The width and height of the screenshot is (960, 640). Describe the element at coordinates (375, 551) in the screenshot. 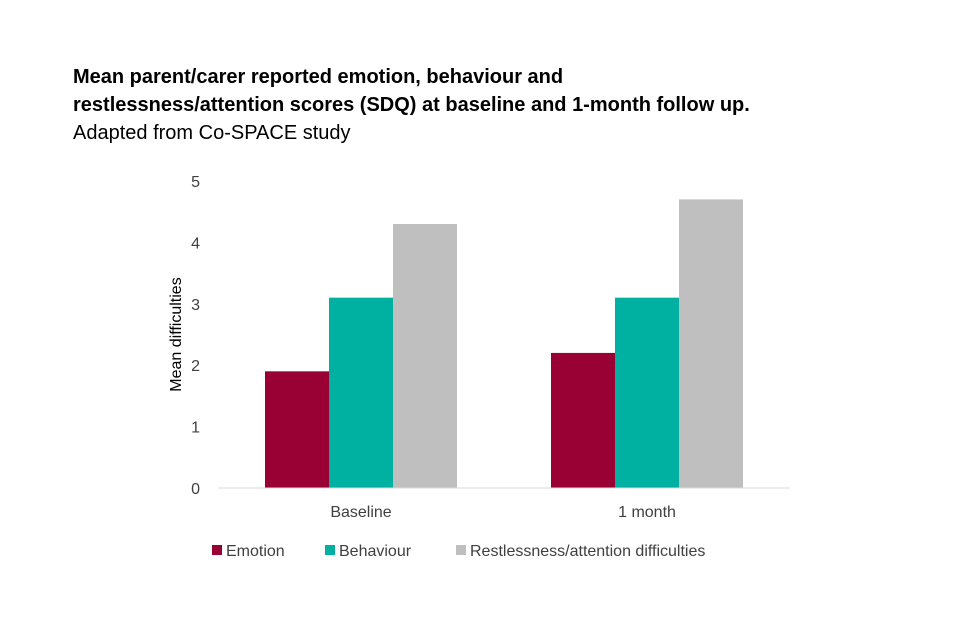

I see `legend-label-behaviour: Behaviour` at that location.